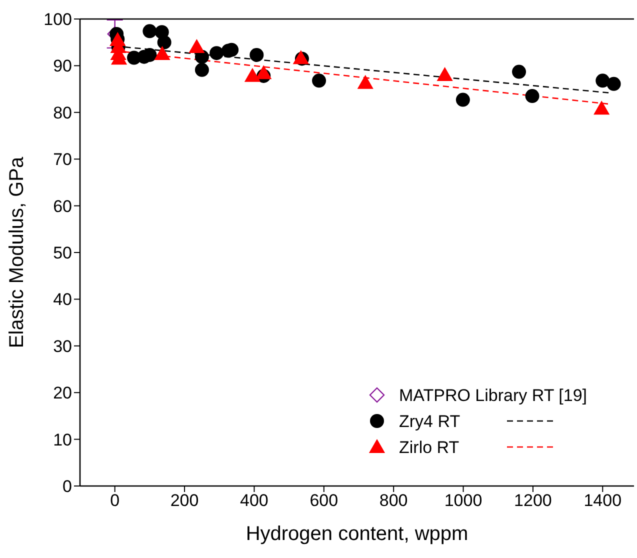  What do you see at coordinates (603, 500) in the screenshot?
I see `x-tick-label: 1400` at bounding box center [603, 500].